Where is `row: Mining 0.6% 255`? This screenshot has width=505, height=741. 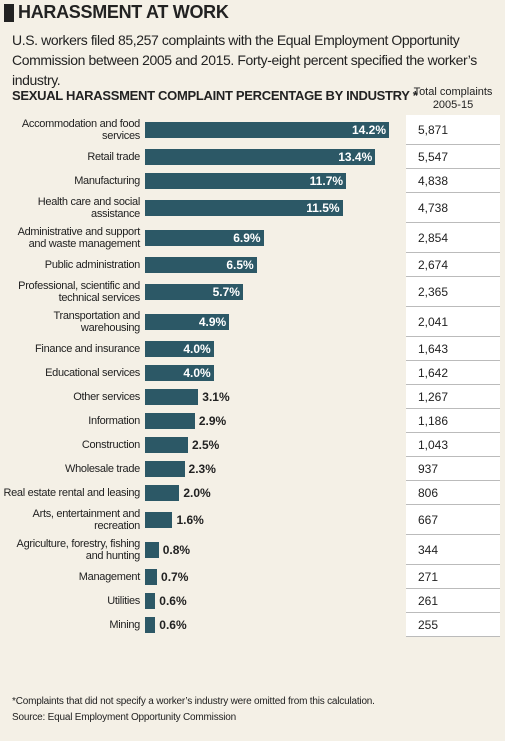 row: Mining 0.6% 255 is located at coordinates (252, 625).